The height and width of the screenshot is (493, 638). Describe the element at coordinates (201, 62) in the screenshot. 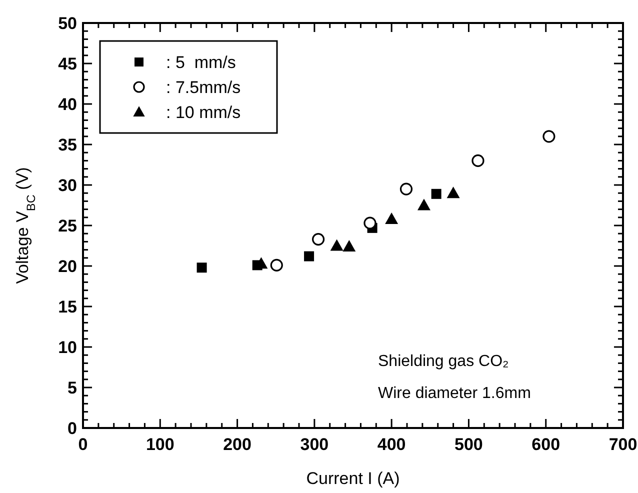

I see `legend-label: : 5 mm/s` at that location.